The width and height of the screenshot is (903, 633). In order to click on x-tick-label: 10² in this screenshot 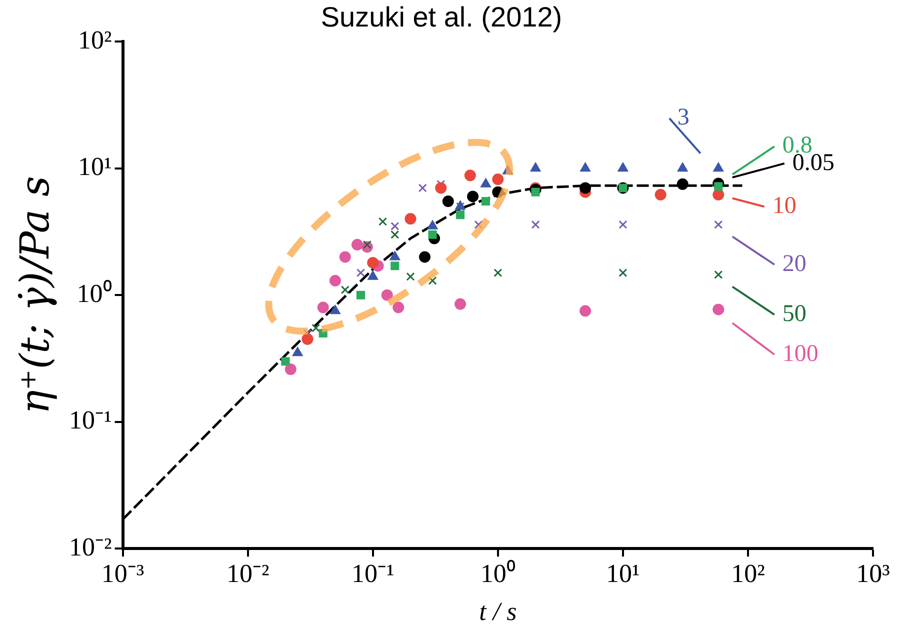, I will do `click(748, 573)`.